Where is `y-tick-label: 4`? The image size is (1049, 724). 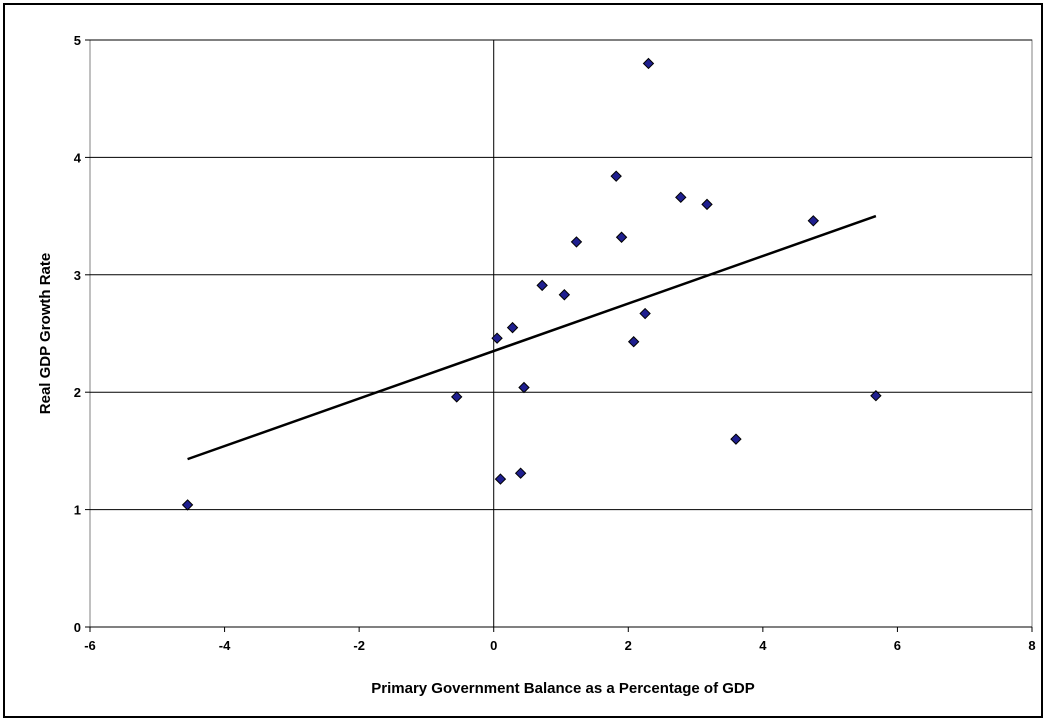 y-tick-label: 4 is located at coordinates (78, 157).